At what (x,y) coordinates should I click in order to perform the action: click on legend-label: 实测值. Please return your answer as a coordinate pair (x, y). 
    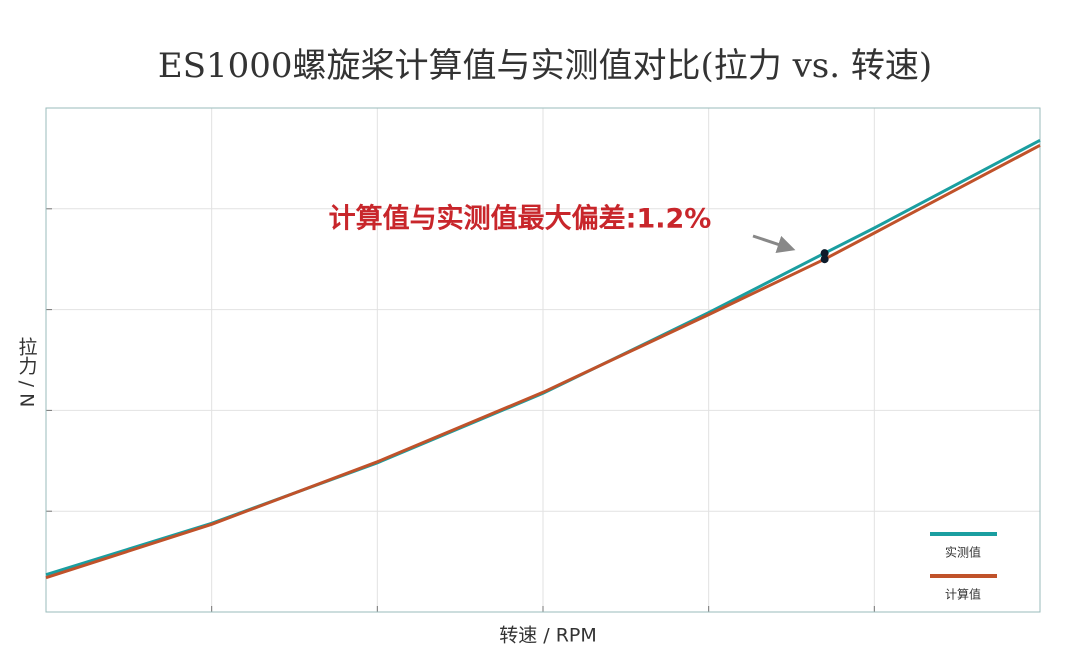
    Looking at the image, I should click on (963, 552).